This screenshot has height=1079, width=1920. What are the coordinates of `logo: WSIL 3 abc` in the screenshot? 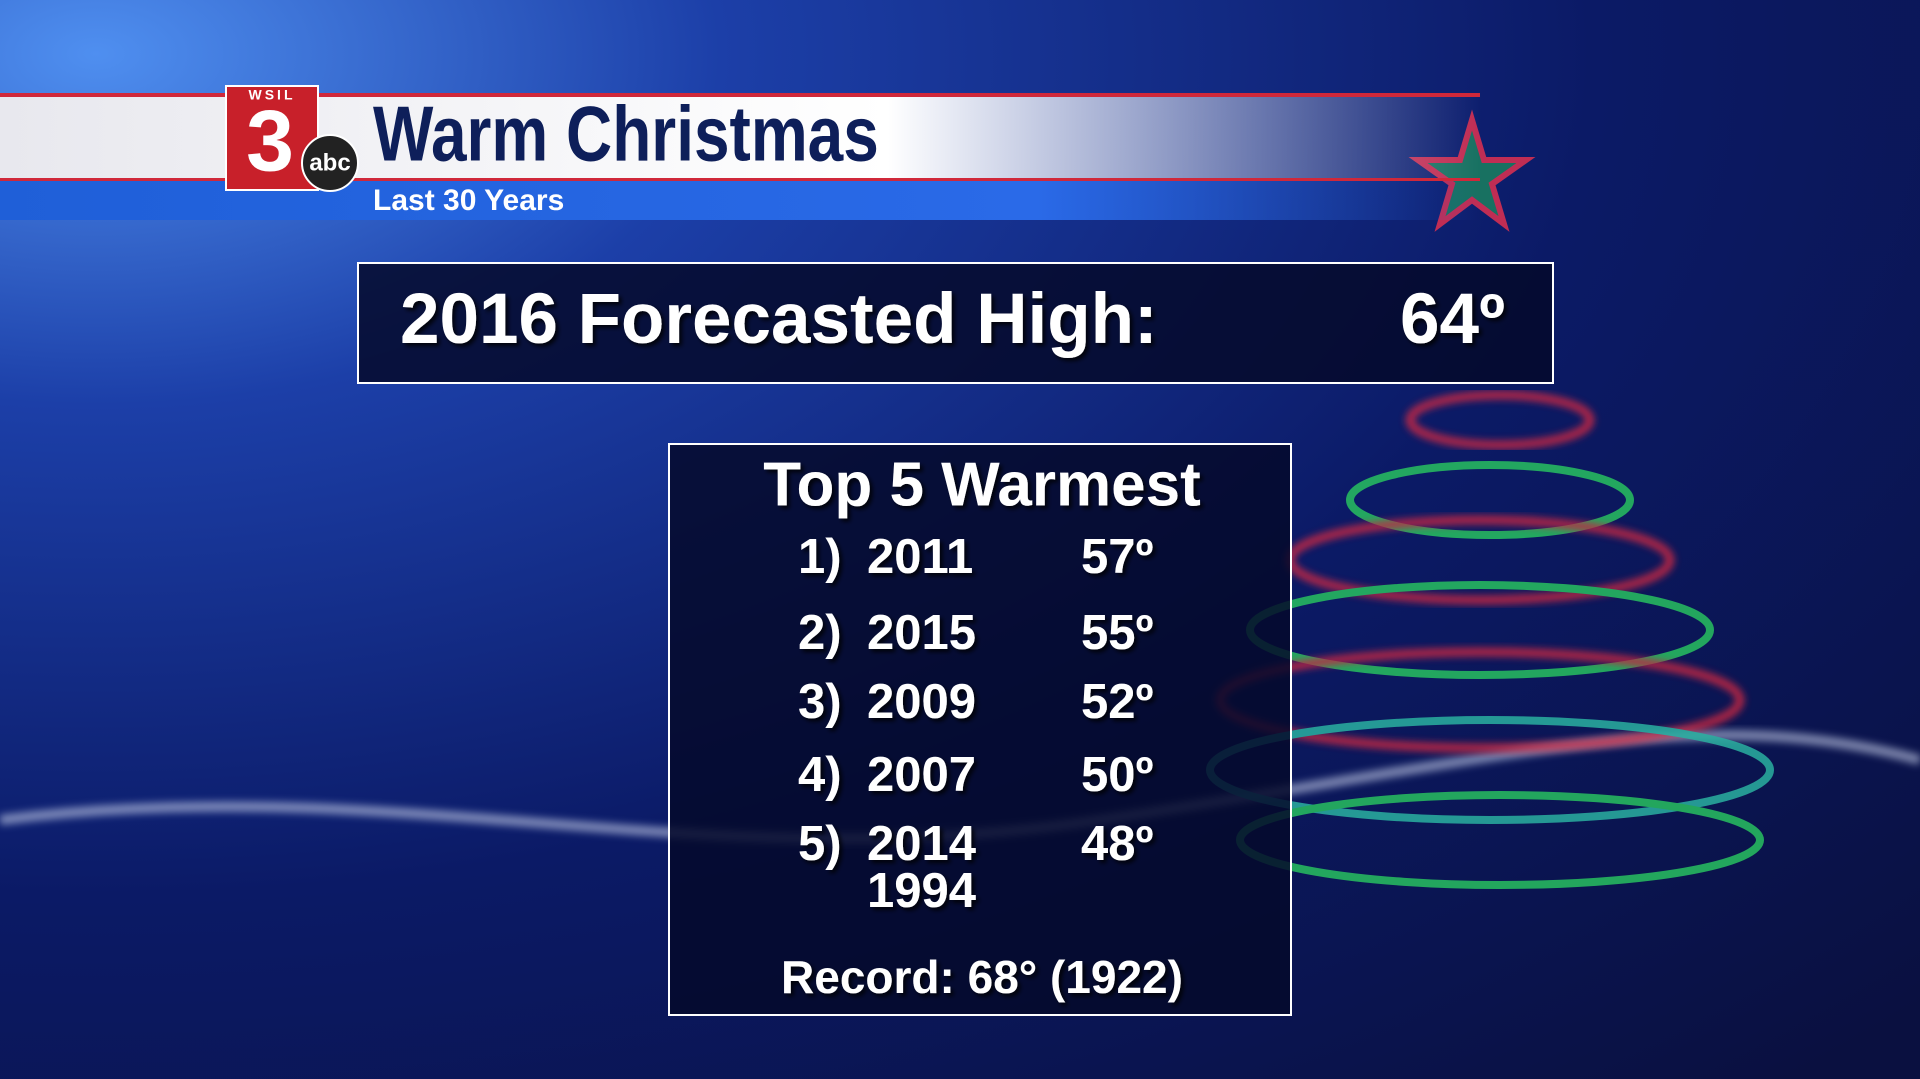 It's located at (292, 138).